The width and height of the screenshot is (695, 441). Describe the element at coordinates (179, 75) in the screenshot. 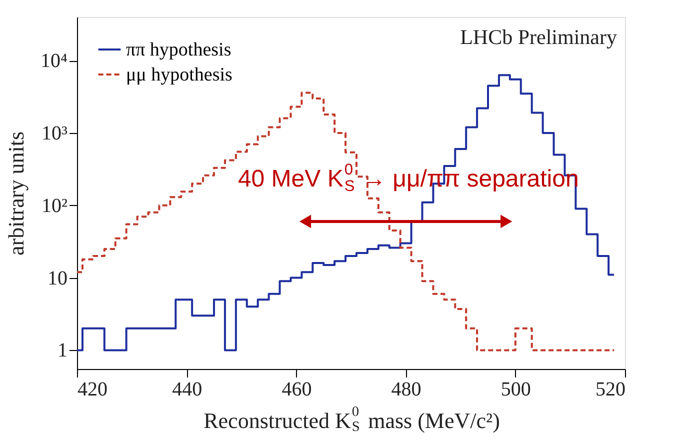

I see `legend-label: μμ hypothesis` at that location.